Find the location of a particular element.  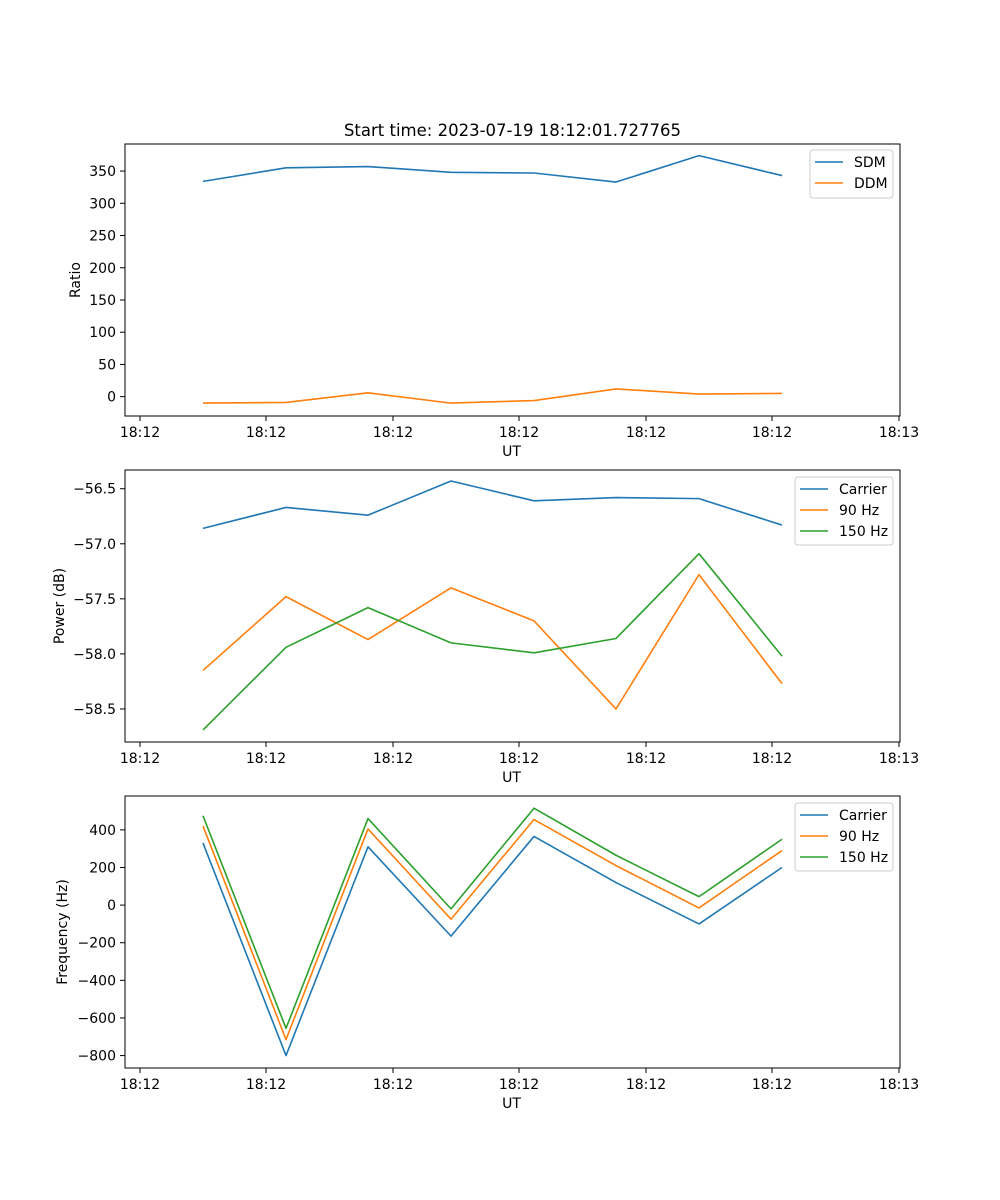

series-line-sdm is located at coordinates (492, 168).